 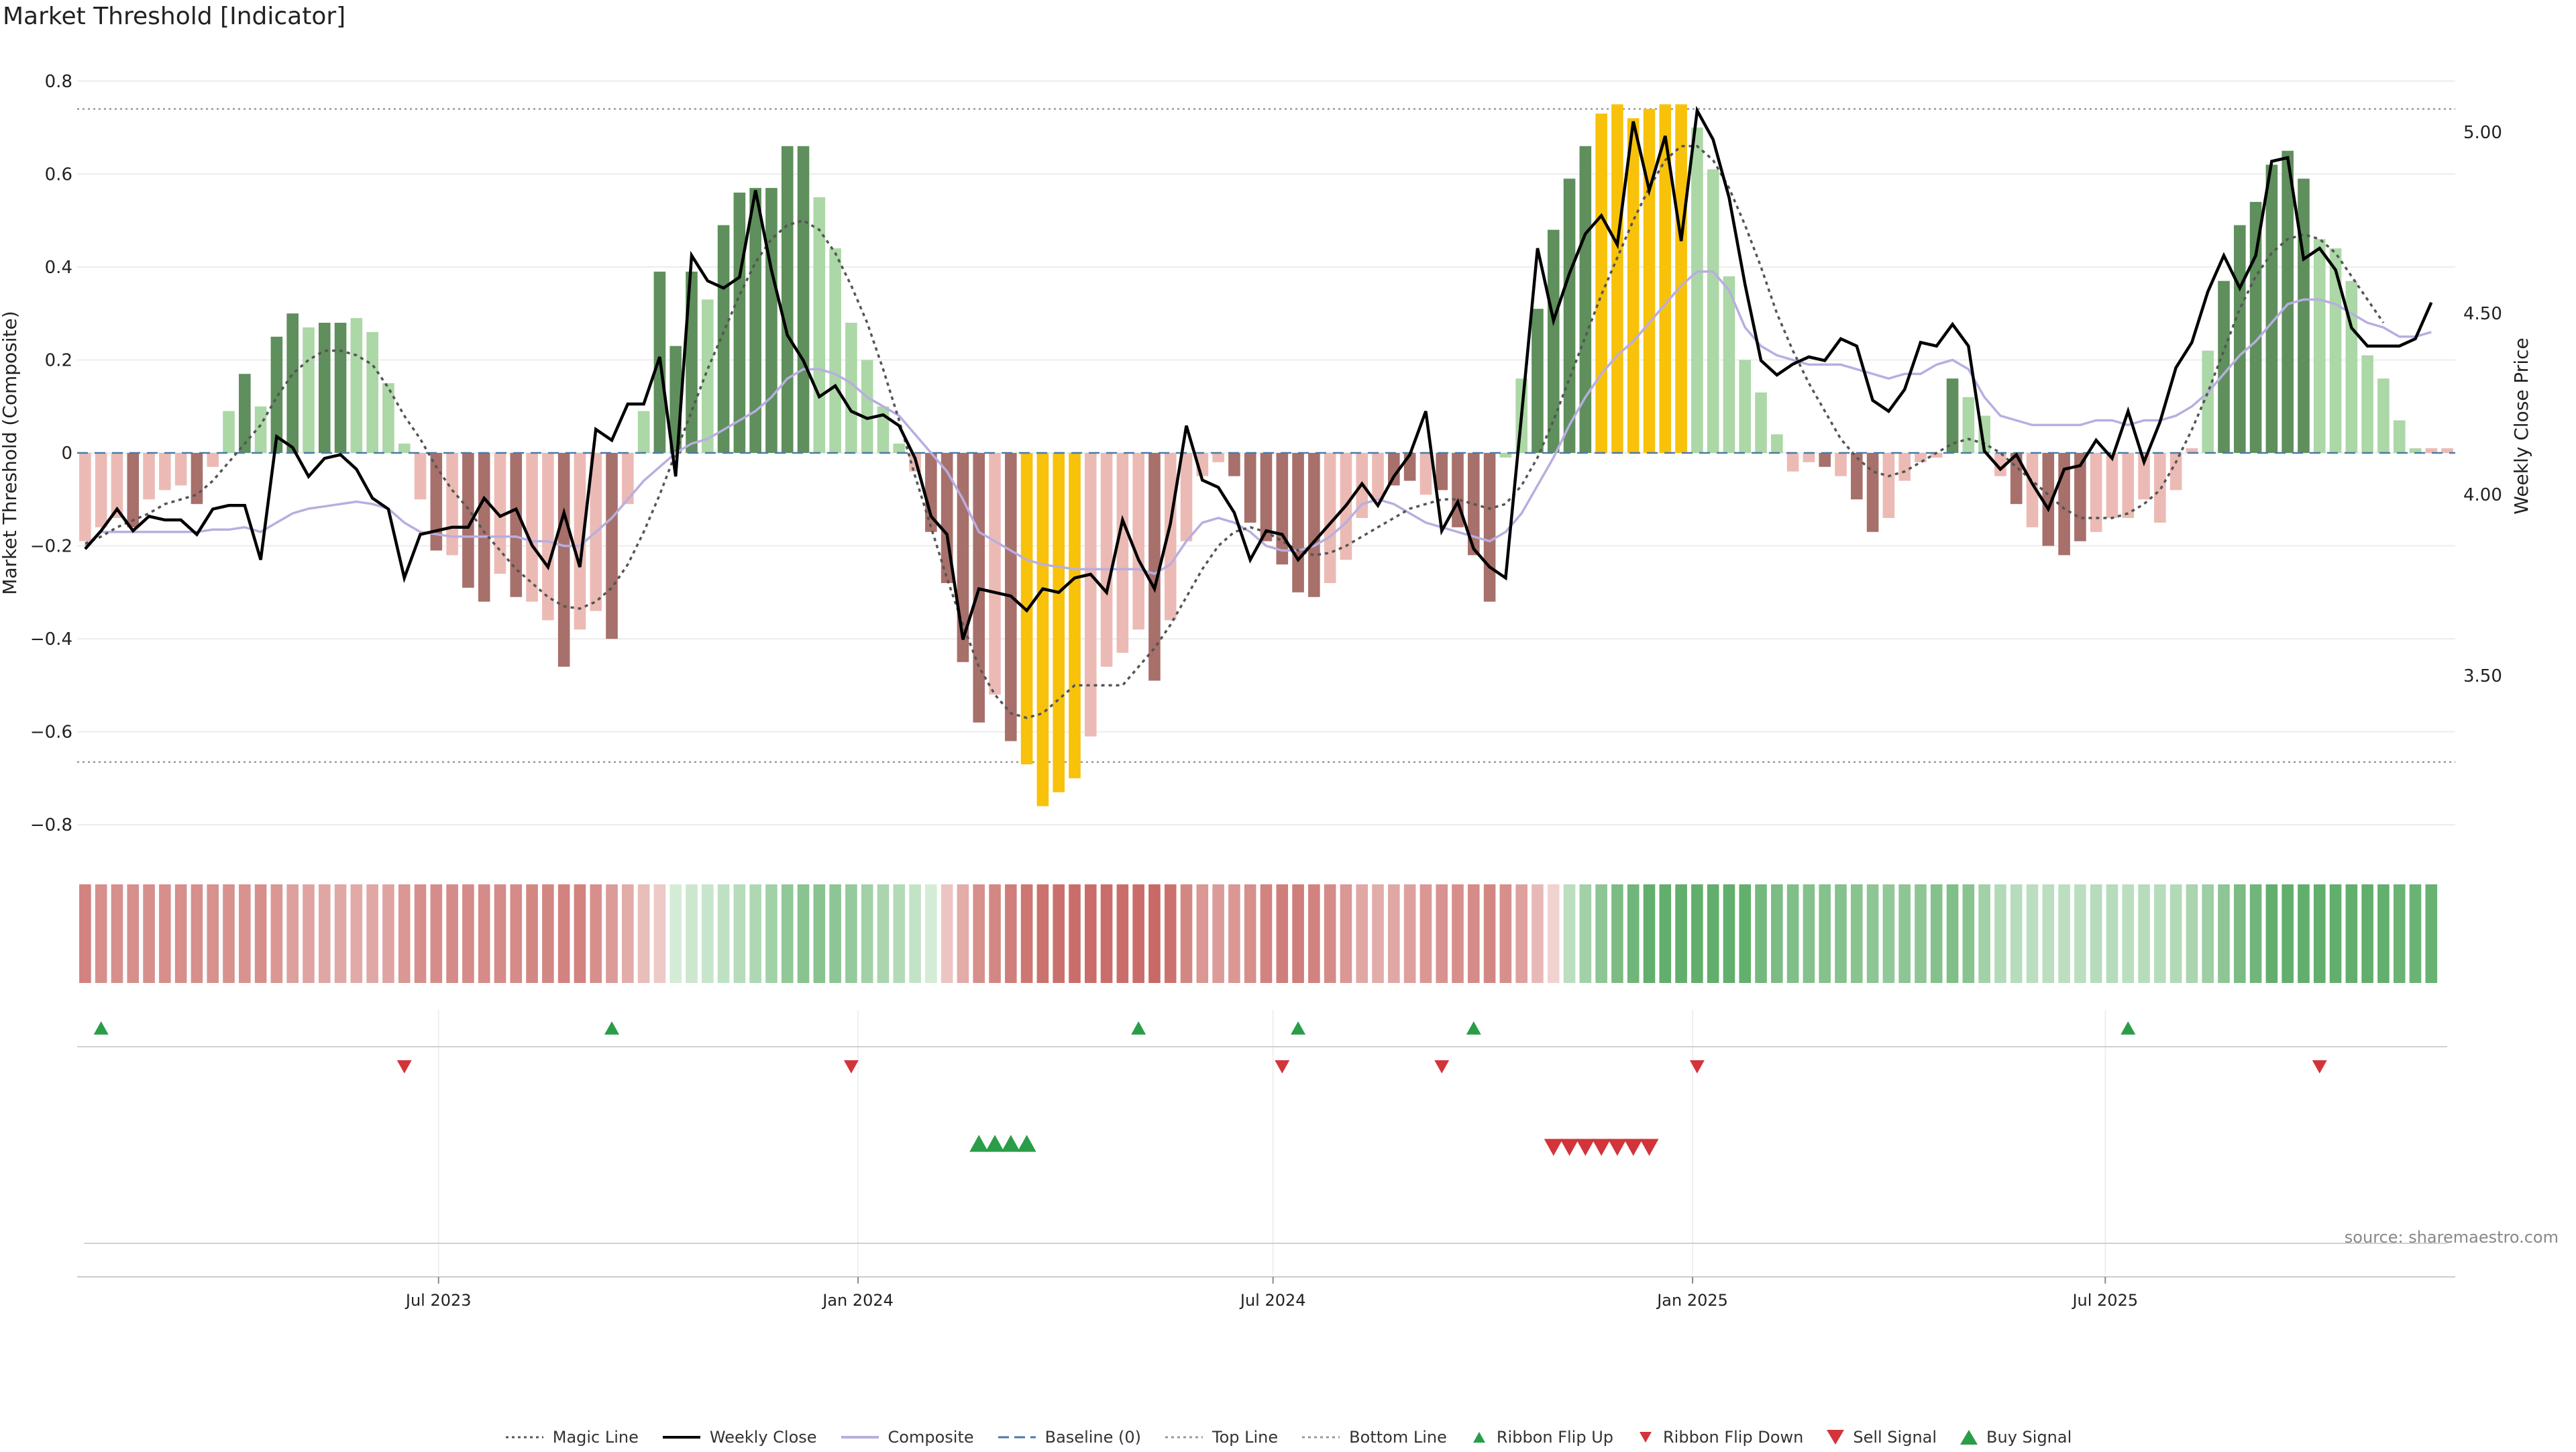 I want to click on buy-signal-marker, so click(x=995, y=1144).